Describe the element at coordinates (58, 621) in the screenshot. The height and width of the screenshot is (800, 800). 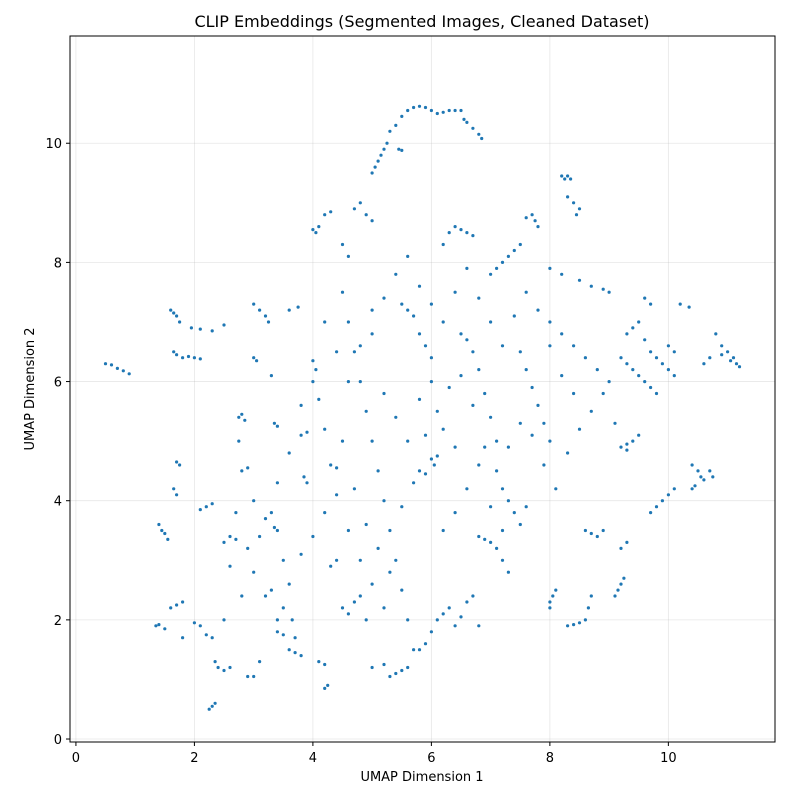
I see `y-tick-label: 2` at that location.